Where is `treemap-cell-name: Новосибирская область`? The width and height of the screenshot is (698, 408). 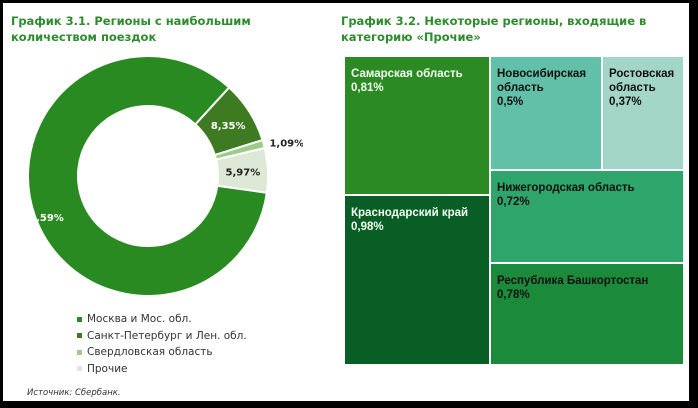
treemap-cell-name: Новосибирская область is located at coordinates (542, 81).